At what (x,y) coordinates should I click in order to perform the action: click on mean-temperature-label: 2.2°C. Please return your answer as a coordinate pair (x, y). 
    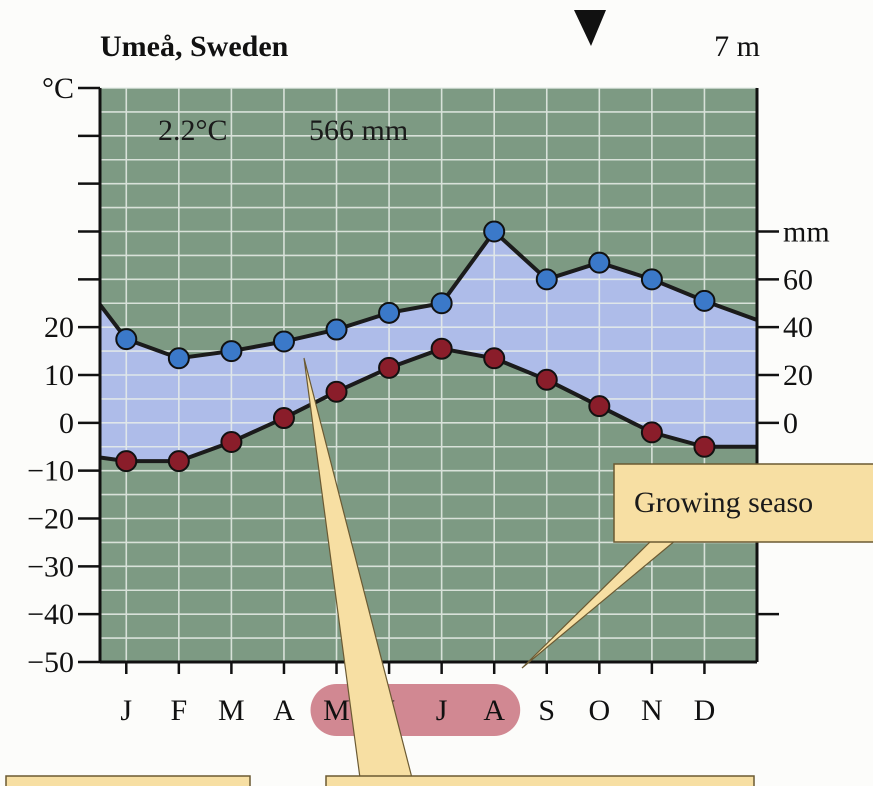
    Looking at the image, I should click on (193, 130).